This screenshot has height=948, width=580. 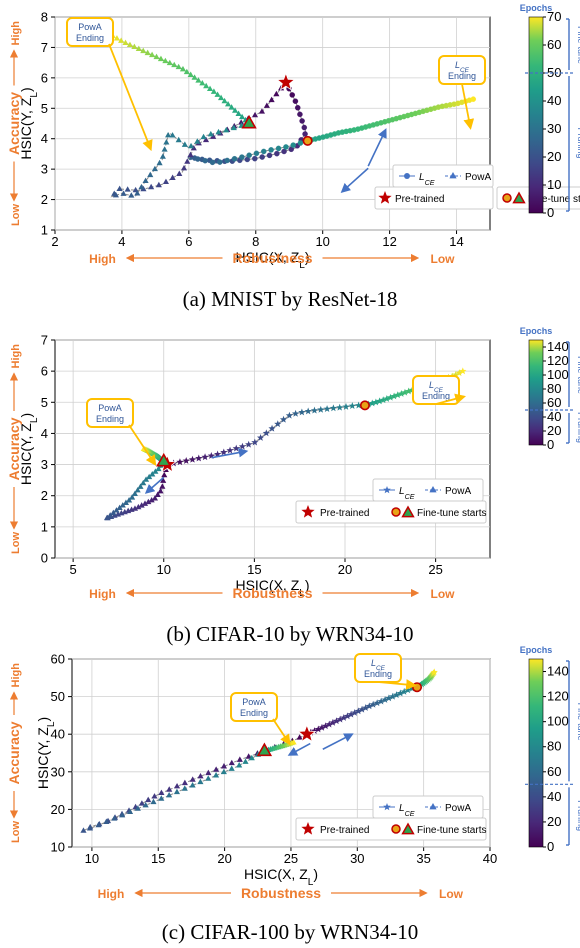 I want to click on y-tick-label: 2, so click(x=44, y=495).